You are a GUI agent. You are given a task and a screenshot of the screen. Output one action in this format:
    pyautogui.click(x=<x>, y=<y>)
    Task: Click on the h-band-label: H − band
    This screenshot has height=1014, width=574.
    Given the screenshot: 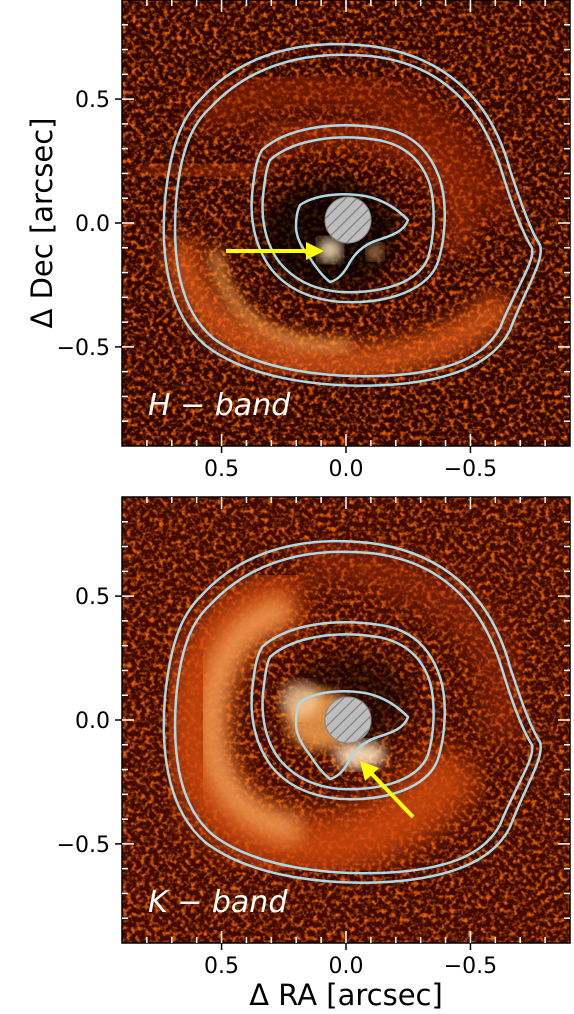 What is the action you would take?
    pyautogui.click(x=219, y=405)
    